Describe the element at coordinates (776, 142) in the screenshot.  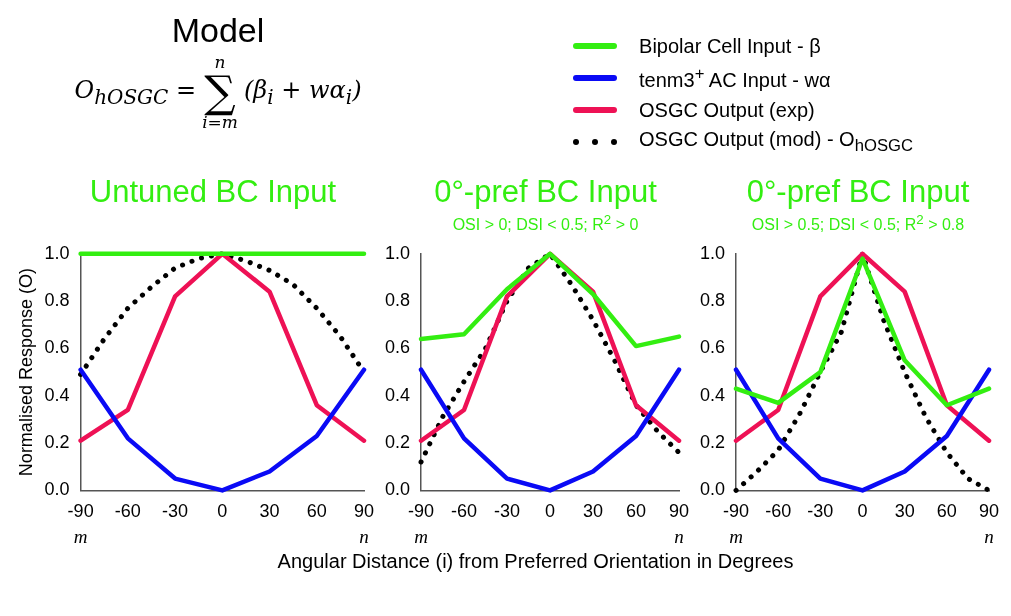
I see `legend-label: OSGC Output (mod) - O$_{hOSGC}$` at that location.